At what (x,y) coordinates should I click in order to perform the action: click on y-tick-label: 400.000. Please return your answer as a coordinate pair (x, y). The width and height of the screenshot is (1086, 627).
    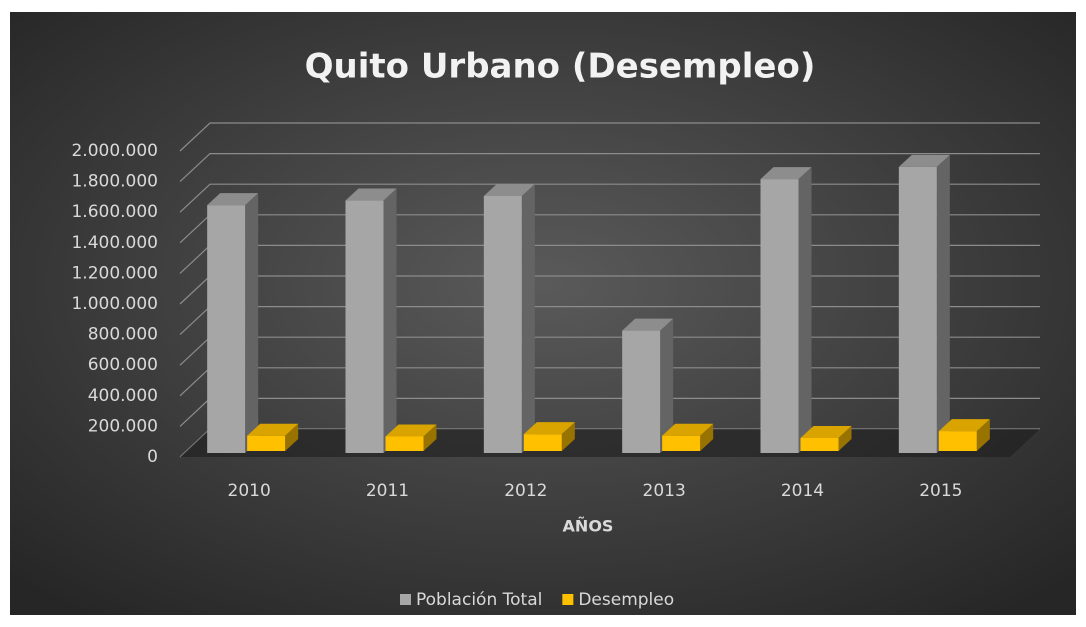
    Looking at the image, I should click on (123, 396).